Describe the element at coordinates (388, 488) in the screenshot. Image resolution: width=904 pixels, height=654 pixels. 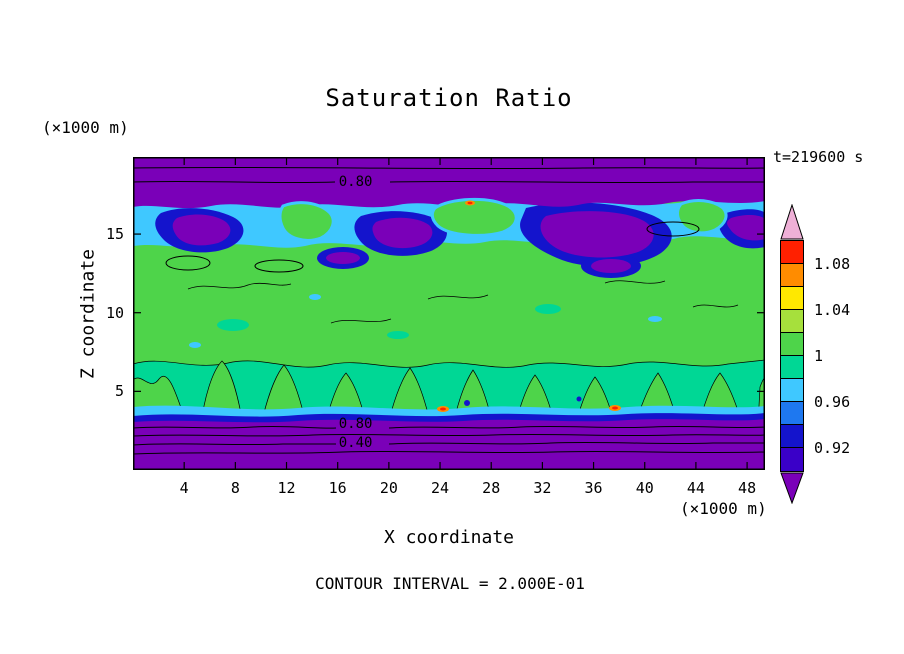
I see `x-tick-label: 20` at that location.